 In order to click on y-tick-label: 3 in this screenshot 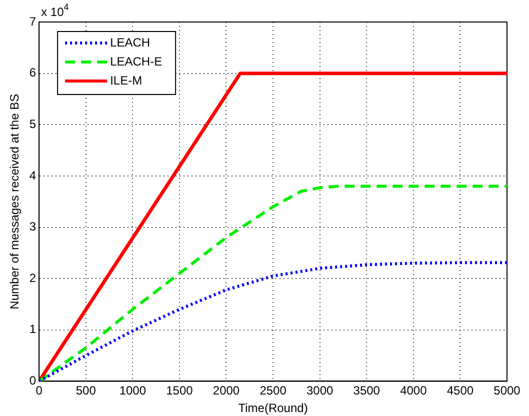, I will do `click(32, 227)`.